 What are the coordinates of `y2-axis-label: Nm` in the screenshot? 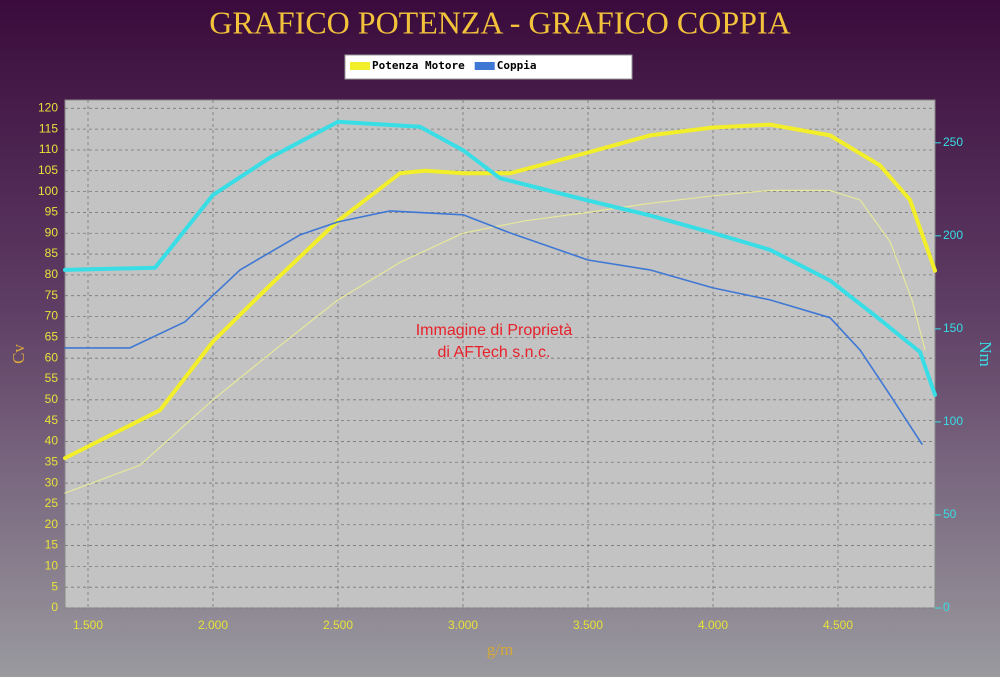 It's located at (985, 354).